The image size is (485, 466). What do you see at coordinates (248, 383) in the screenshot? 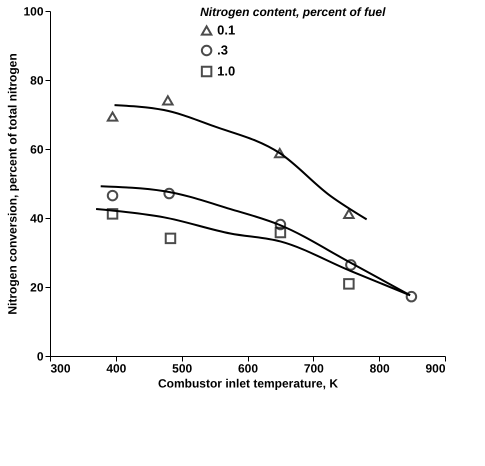
I see `x-axis-title: Combustor inlet temperature, K` at bounding box center [248, 383].